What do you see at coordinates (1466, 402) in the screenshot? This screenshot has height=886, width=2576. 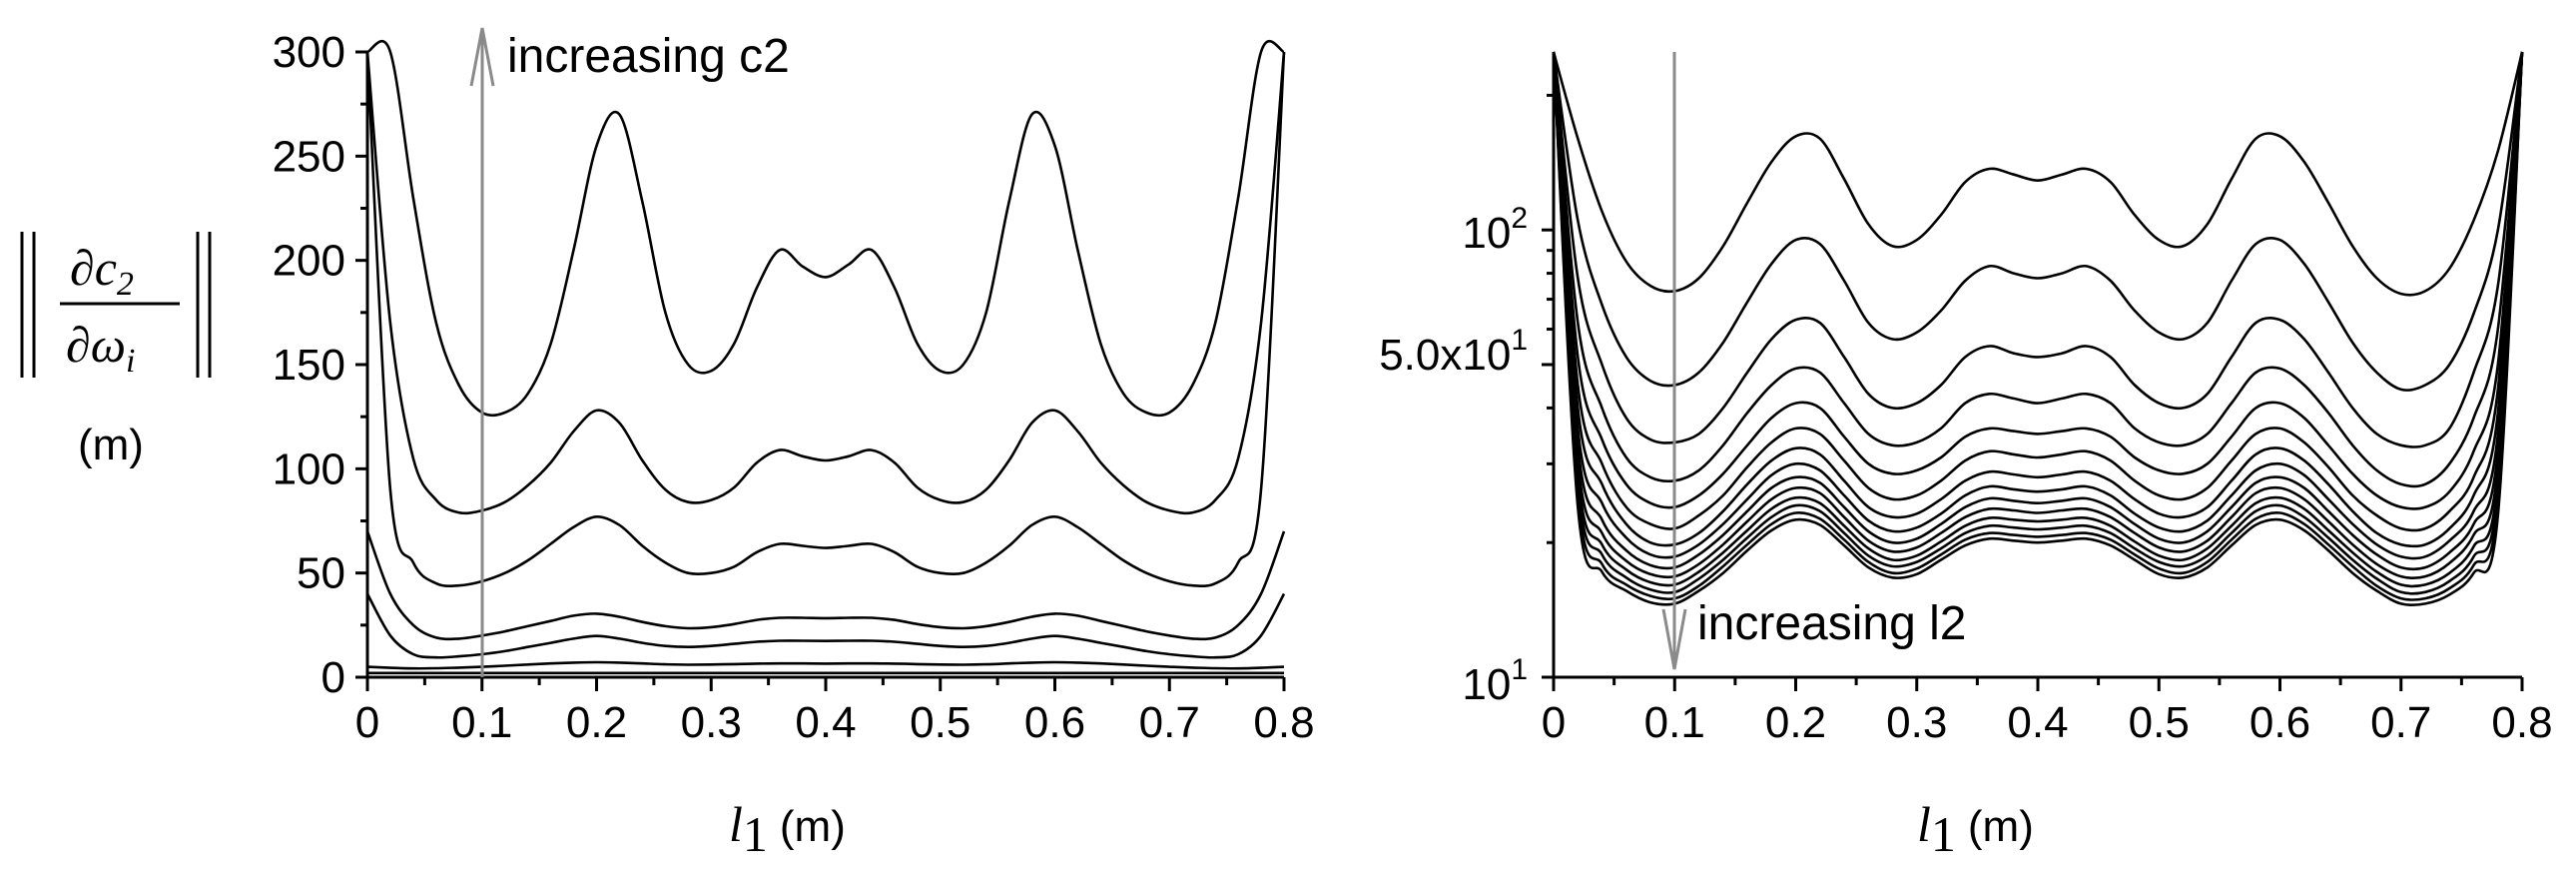 I see `right-y-ticks: 101 5.0x10¹ 102` at bounding box center [1466, 402].